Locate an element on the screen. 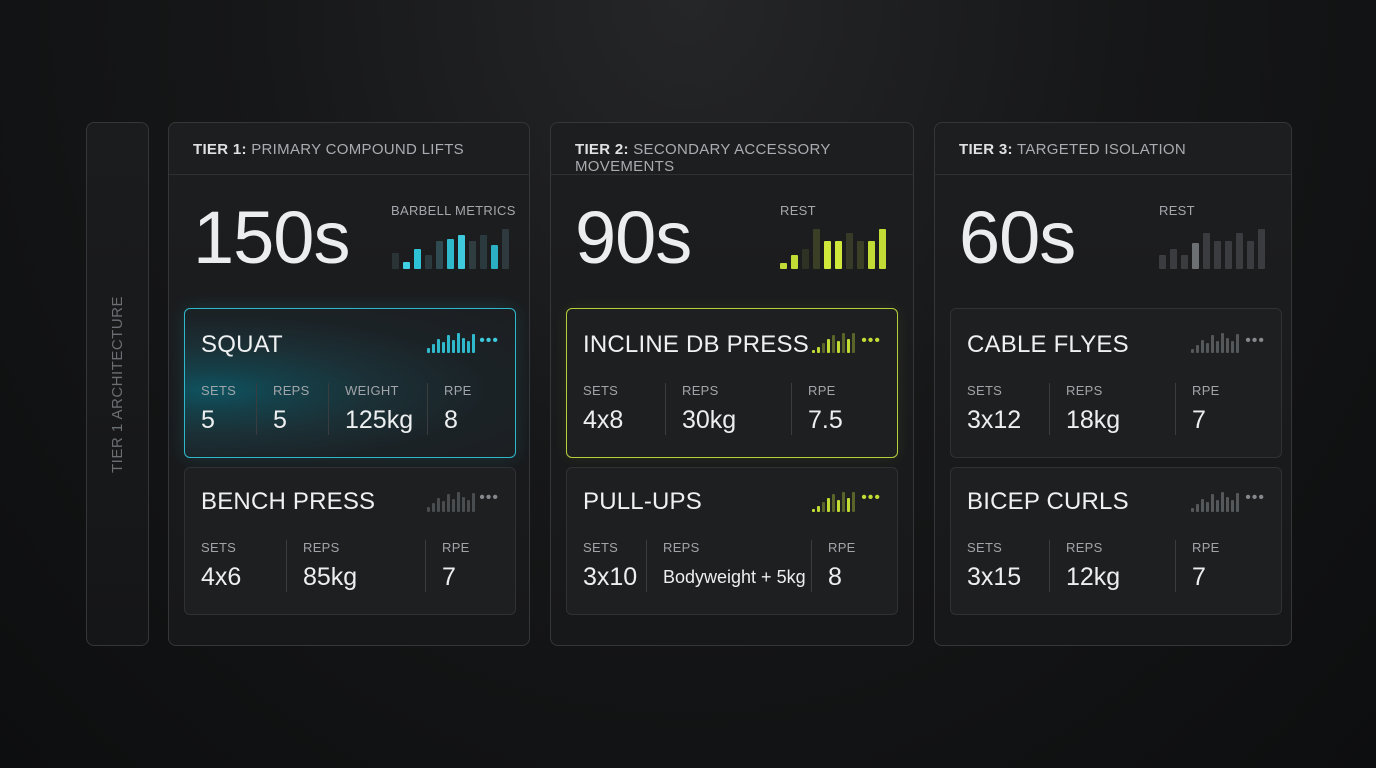 The height and width of the screenshot is (768, 1376). stat-value: 30kg is located at coordinates (709, 420).